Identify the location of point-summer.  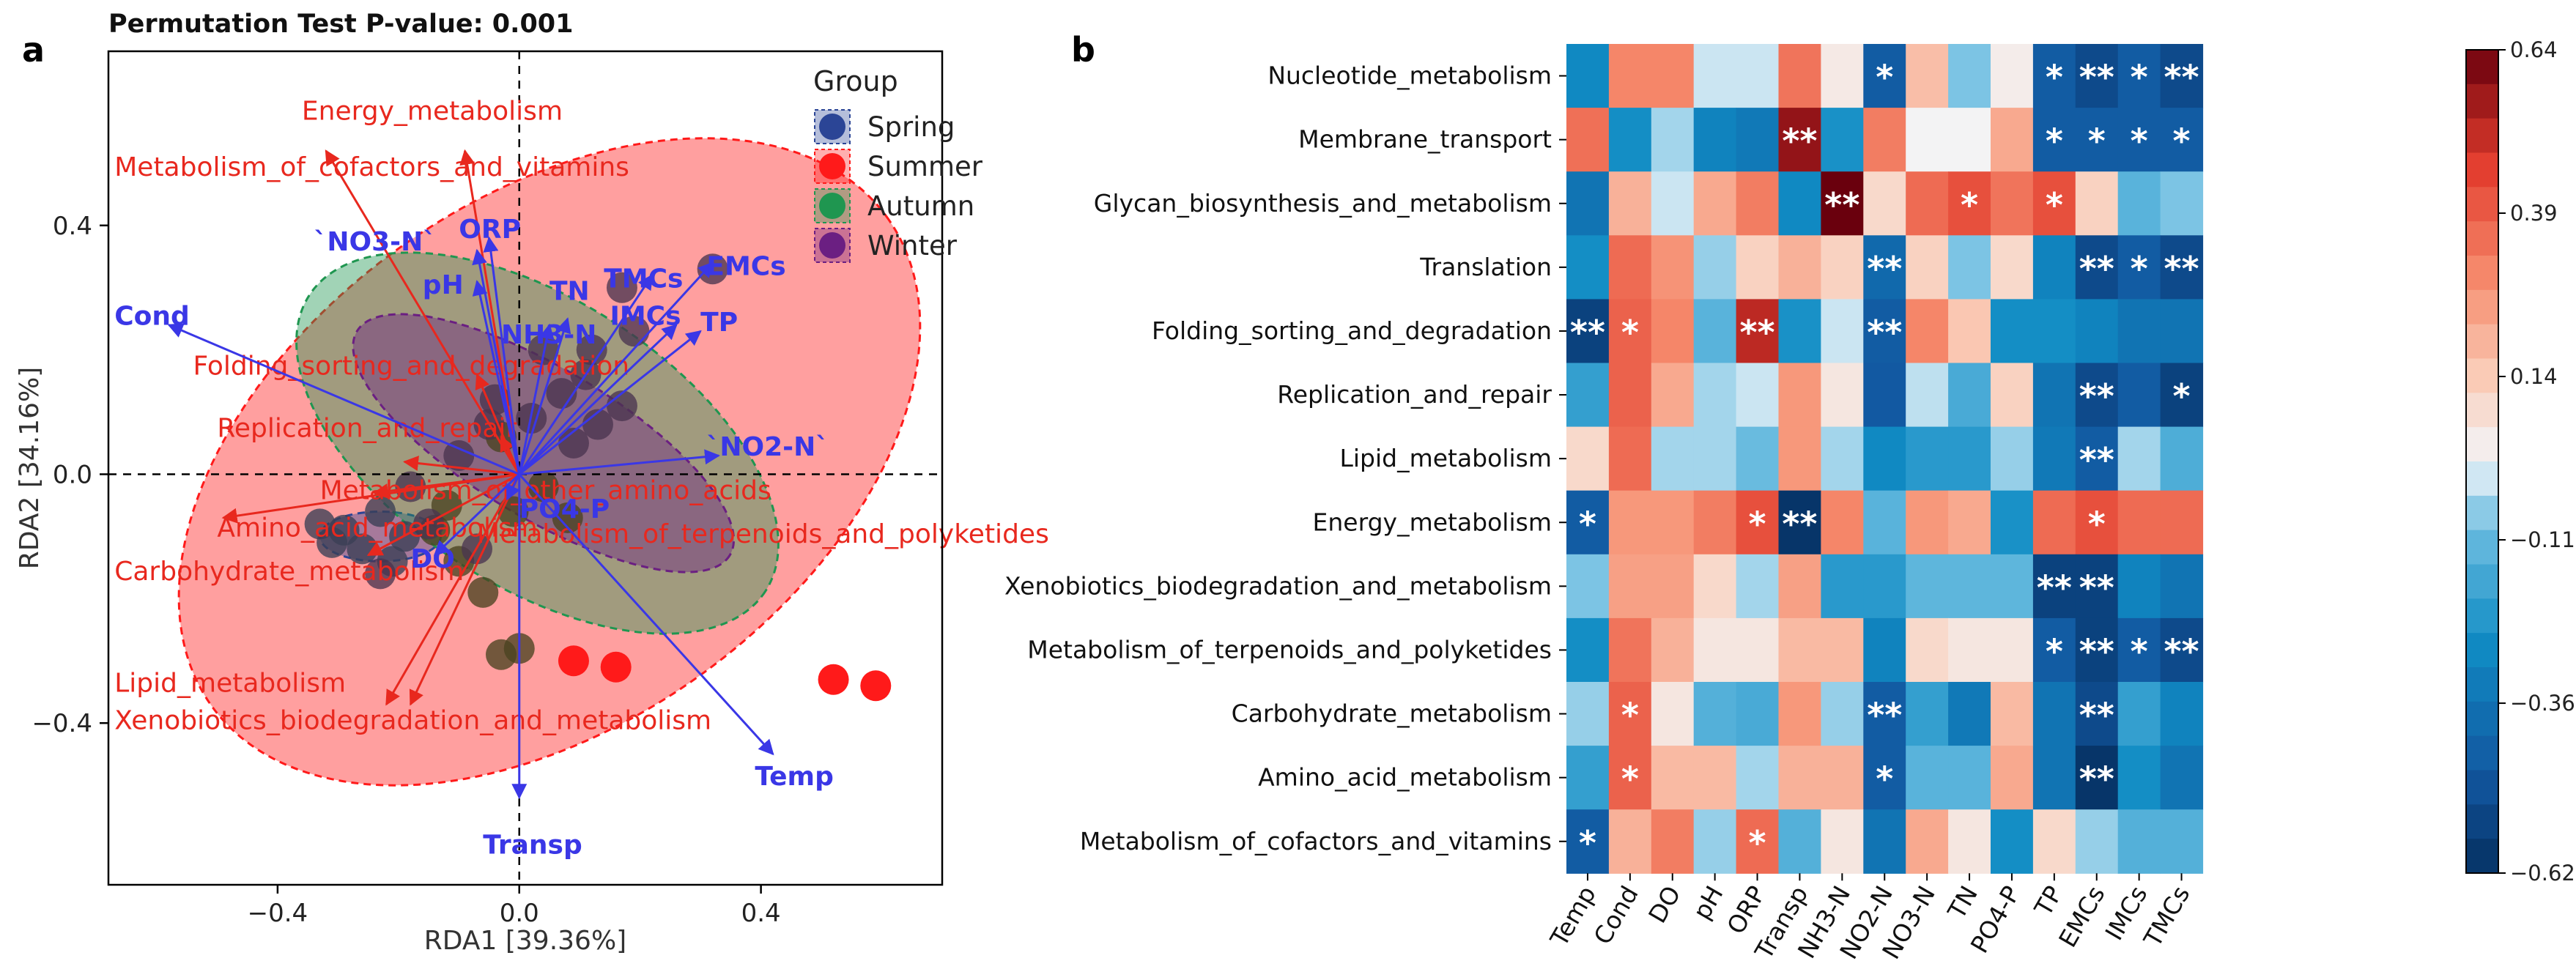
(876, 686).